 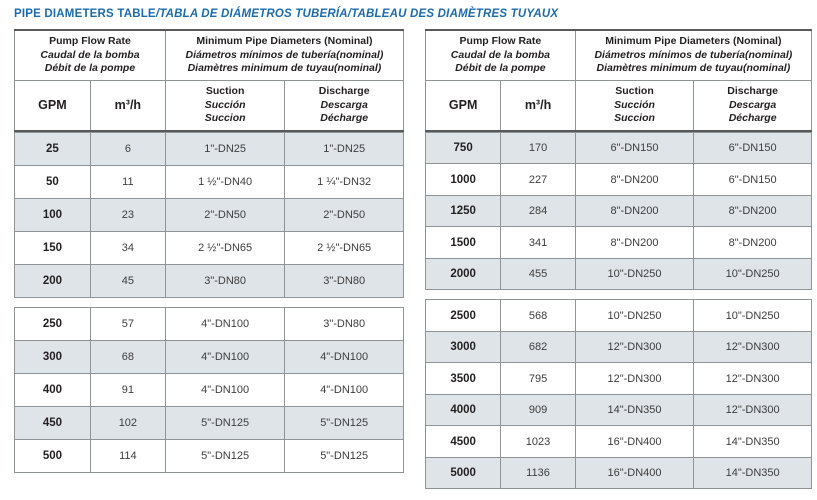 I want to click on m3h-cell: 91, so click(x=127, y=389).